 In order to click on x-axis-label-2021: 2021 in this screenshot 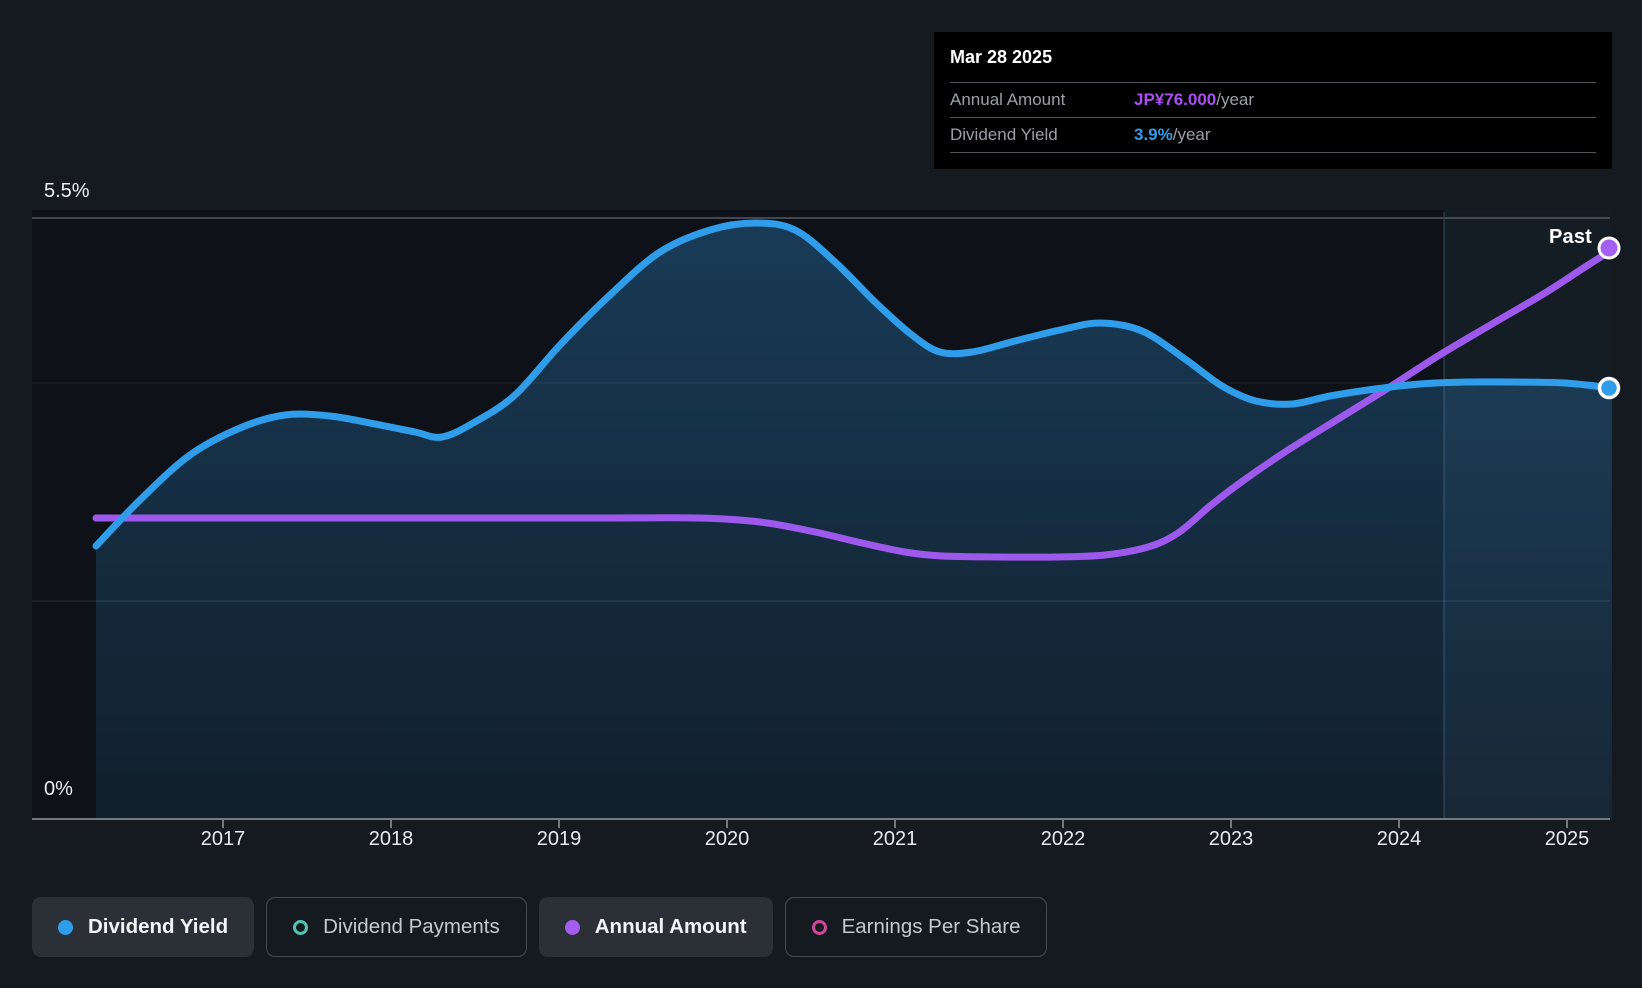, I will do `click(895, 839)`.